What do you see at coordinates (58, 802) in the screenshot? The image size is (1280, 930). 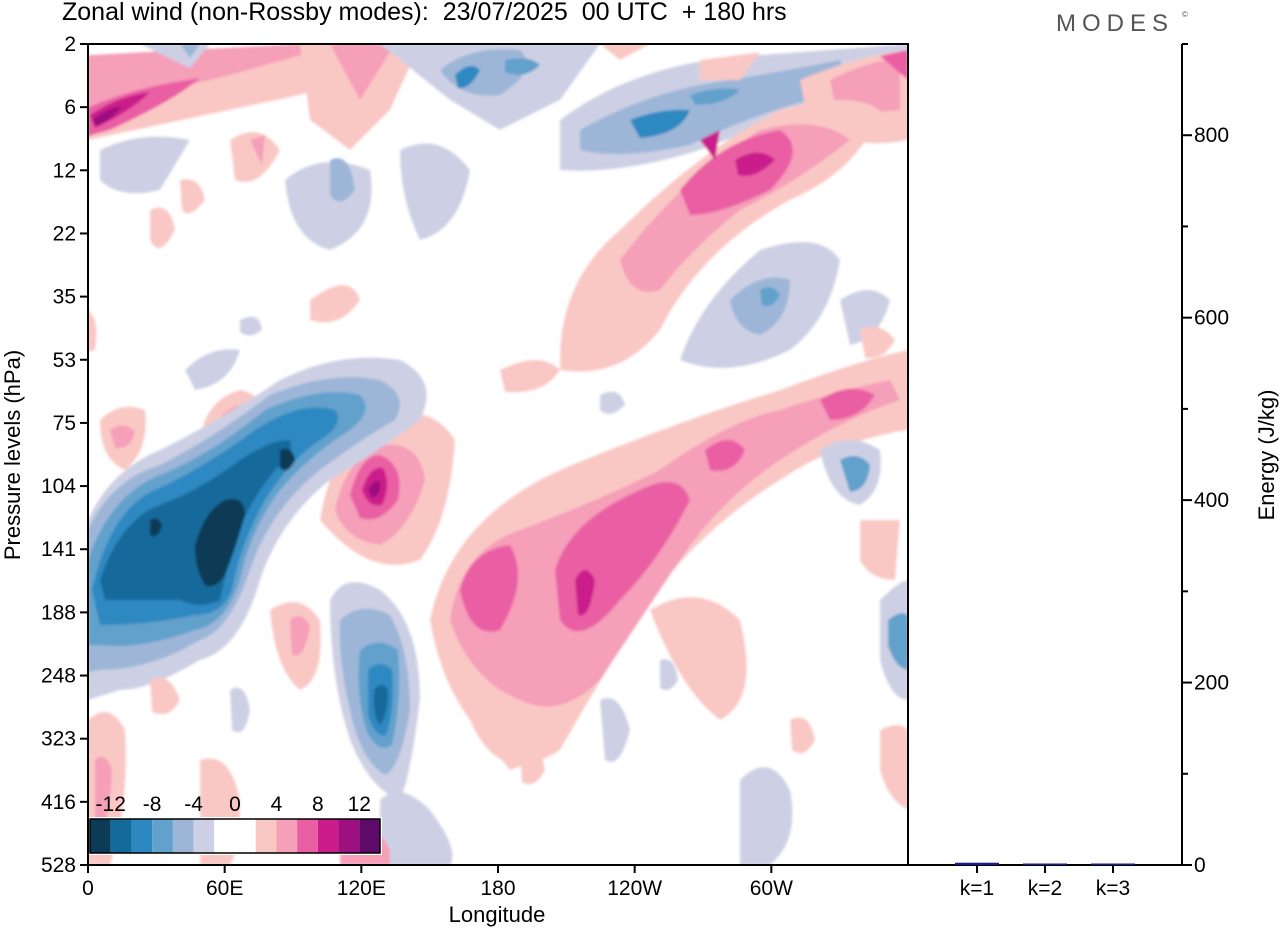 I see `y-tick-label: 416` at bounding box center [58, 802].